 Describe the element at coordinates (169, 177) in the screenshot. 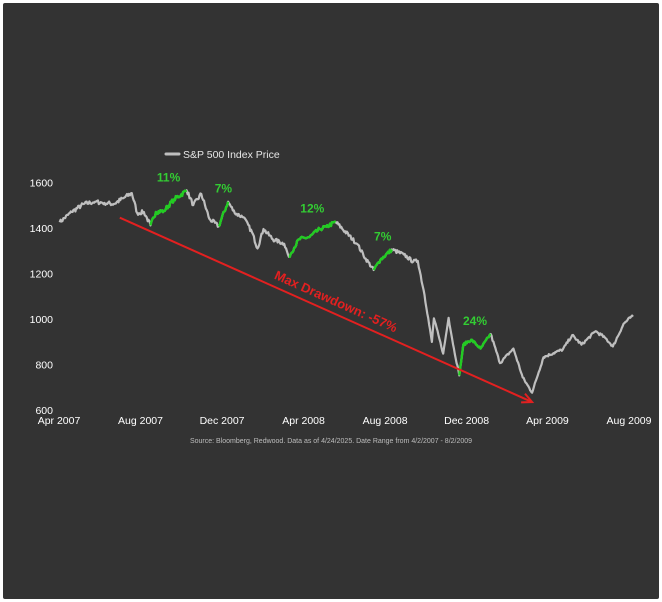

I see `rally-label: 11%` at that location.